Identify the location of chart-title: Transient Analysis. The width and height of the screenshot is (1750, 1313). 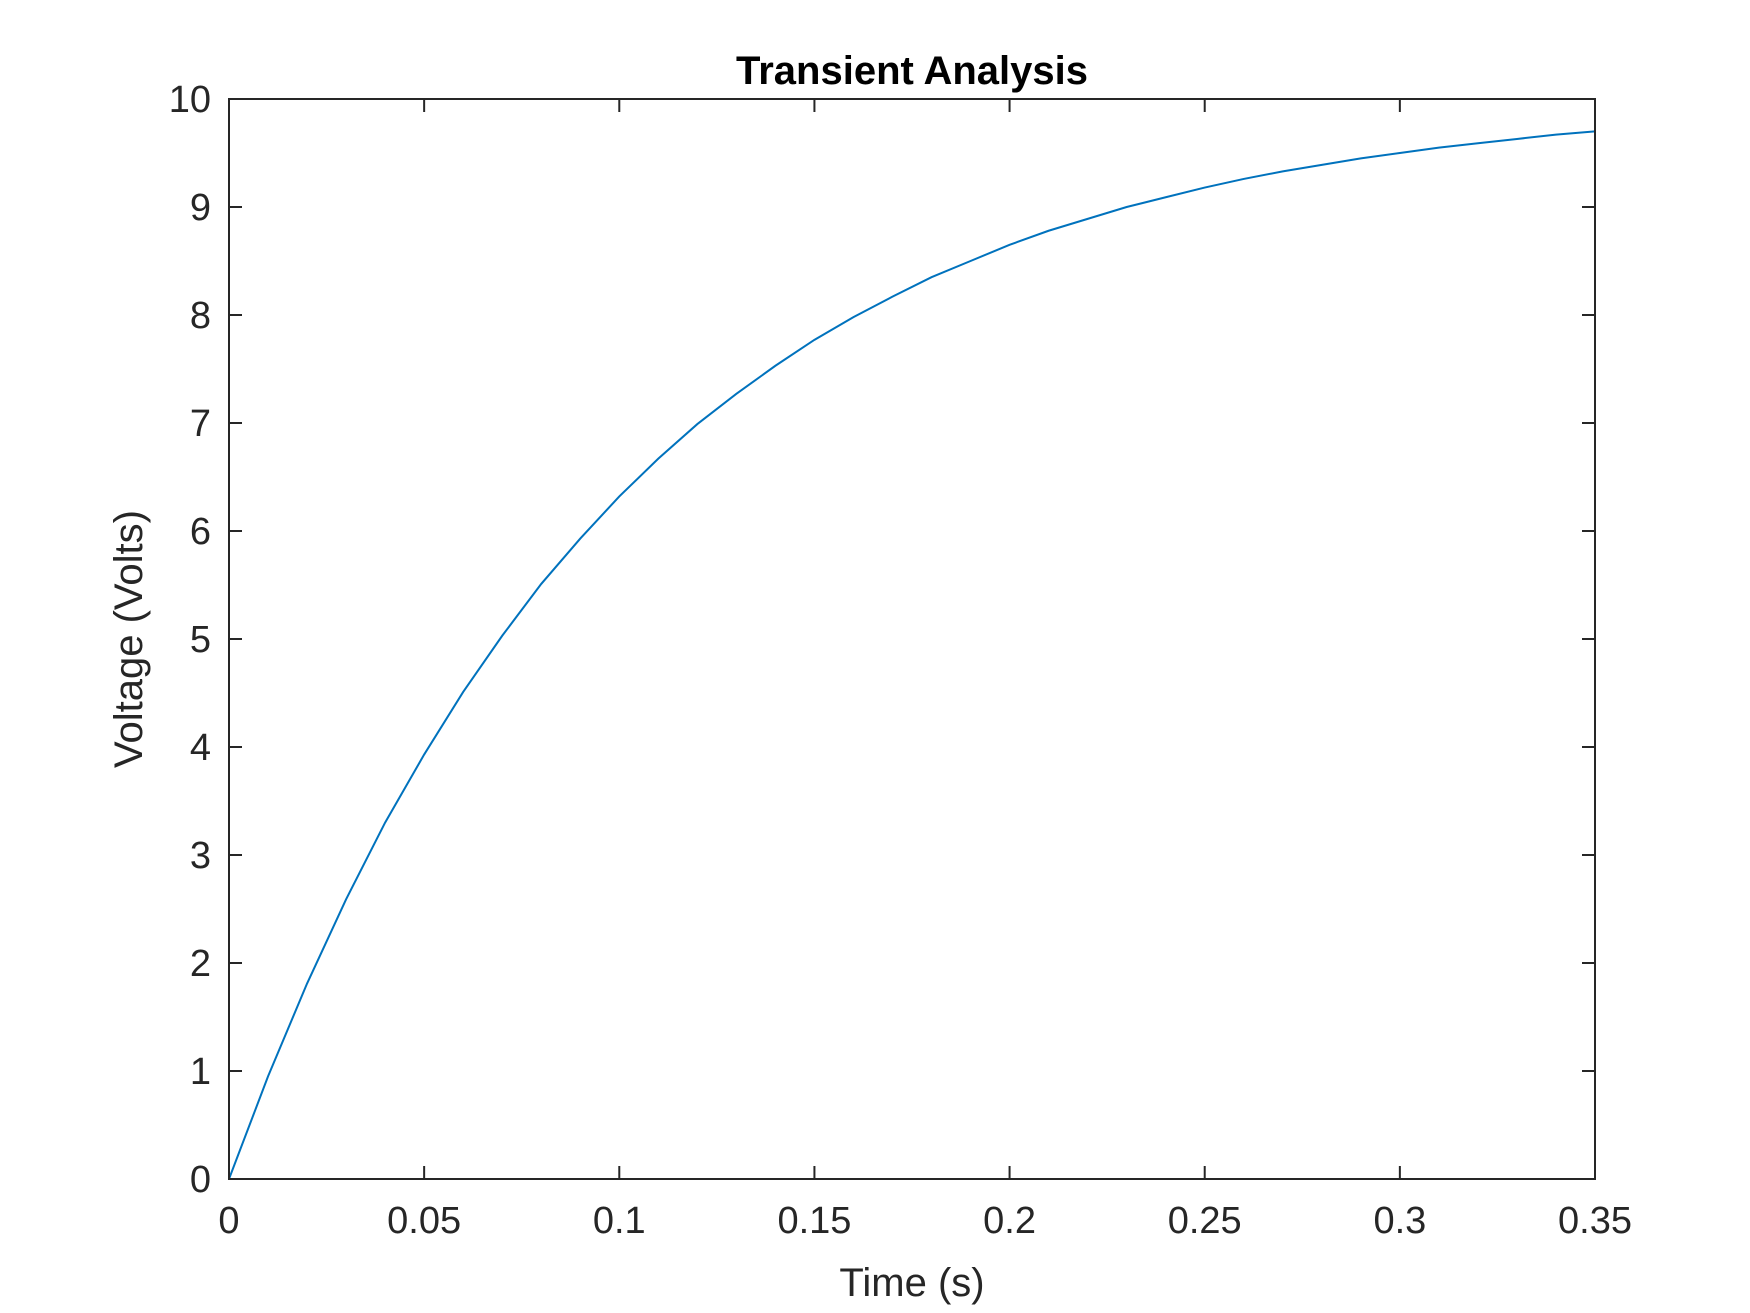
(912, 71).